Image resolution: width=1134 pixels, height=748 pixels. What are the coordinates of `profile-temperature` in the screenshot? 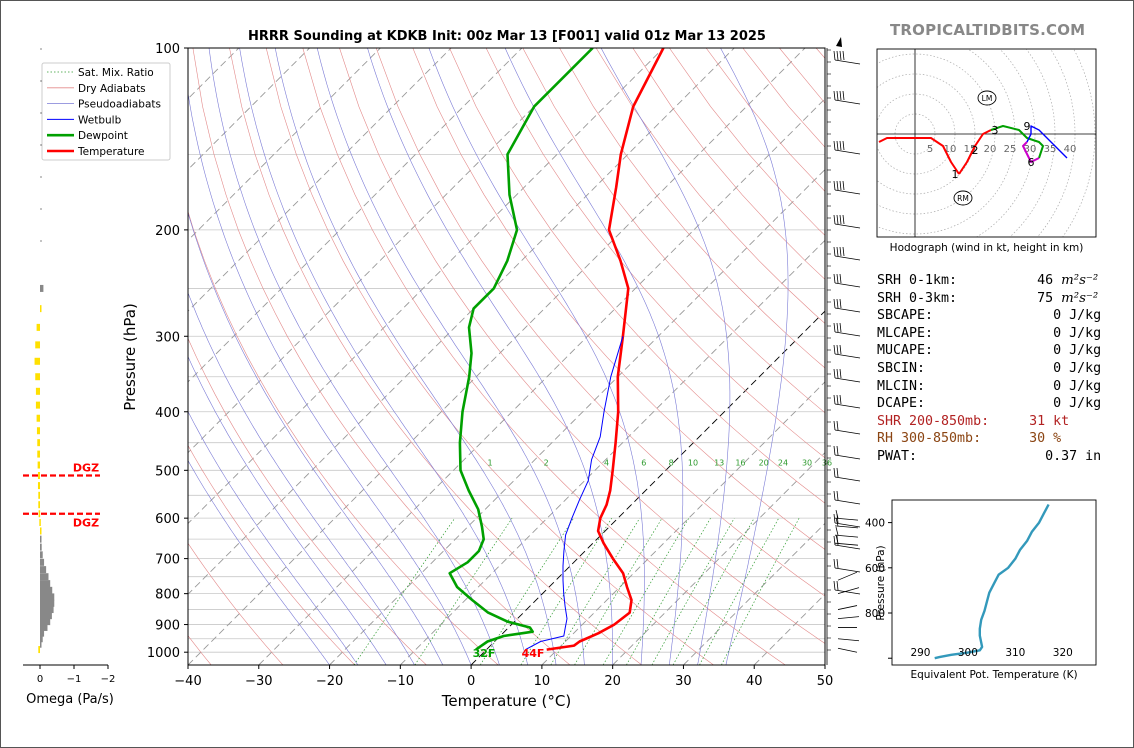 It's located at (605, 349).